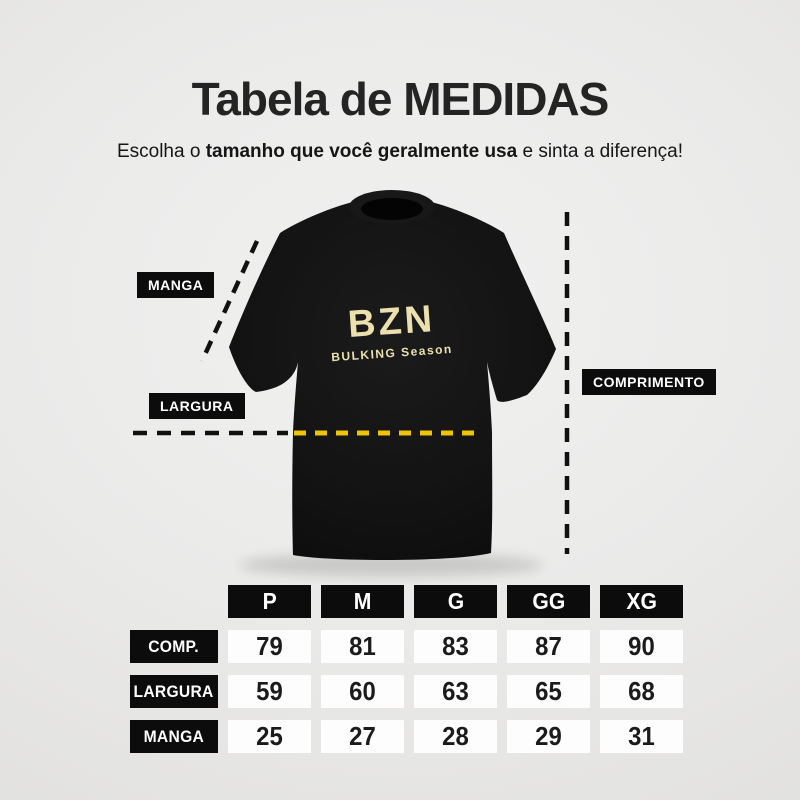  Describe the element at coordinates (362, 646) in the screenshot. I see `table-value-r0-c1: 81` at that location.